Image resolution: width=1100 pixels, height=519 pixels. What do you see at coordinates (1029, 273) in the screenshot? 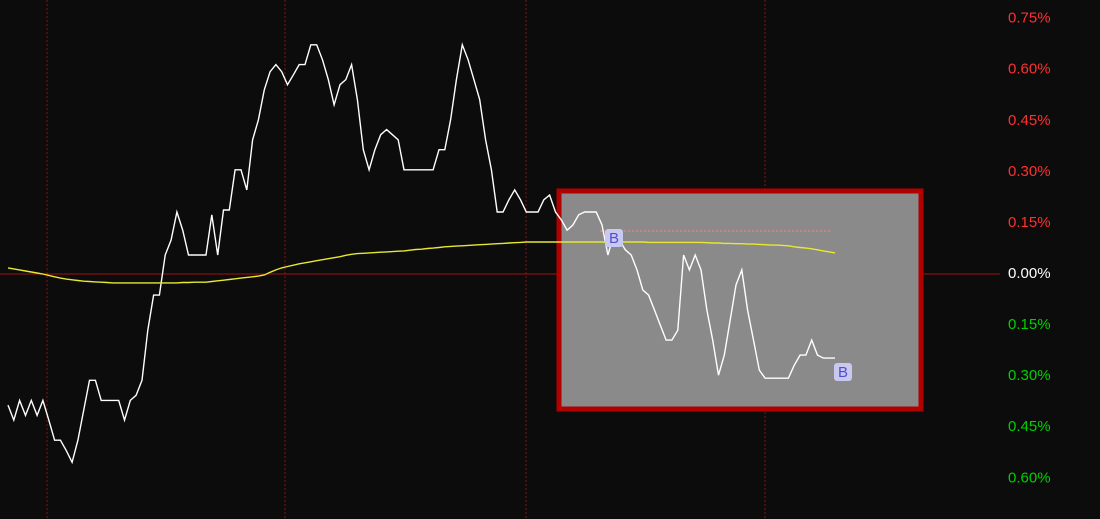
I see `y-tick-label: 0.00%` at bounding box center [1029, 273].